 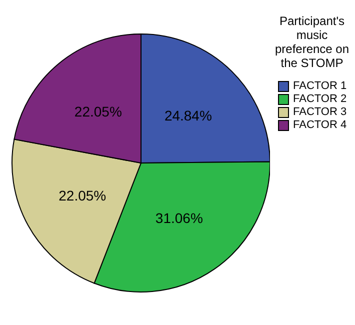 I want to click on legend-title: Participant's music preference on the STOMP, so click(x=312, y=42).